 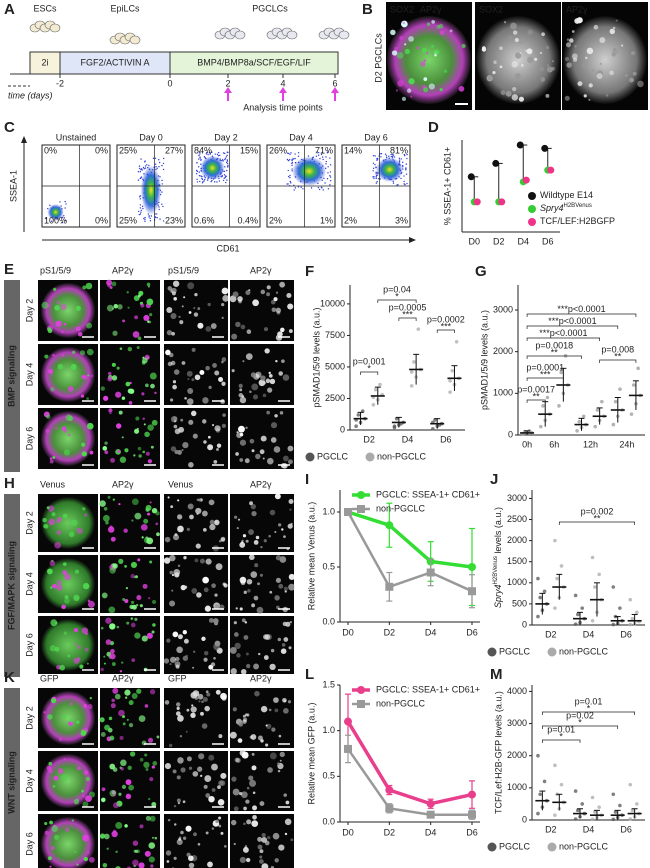 What do you see at coordinates (228, 90) in the screenshot?
I see `analysis-arrowhead` at bounding box center [228, 90].